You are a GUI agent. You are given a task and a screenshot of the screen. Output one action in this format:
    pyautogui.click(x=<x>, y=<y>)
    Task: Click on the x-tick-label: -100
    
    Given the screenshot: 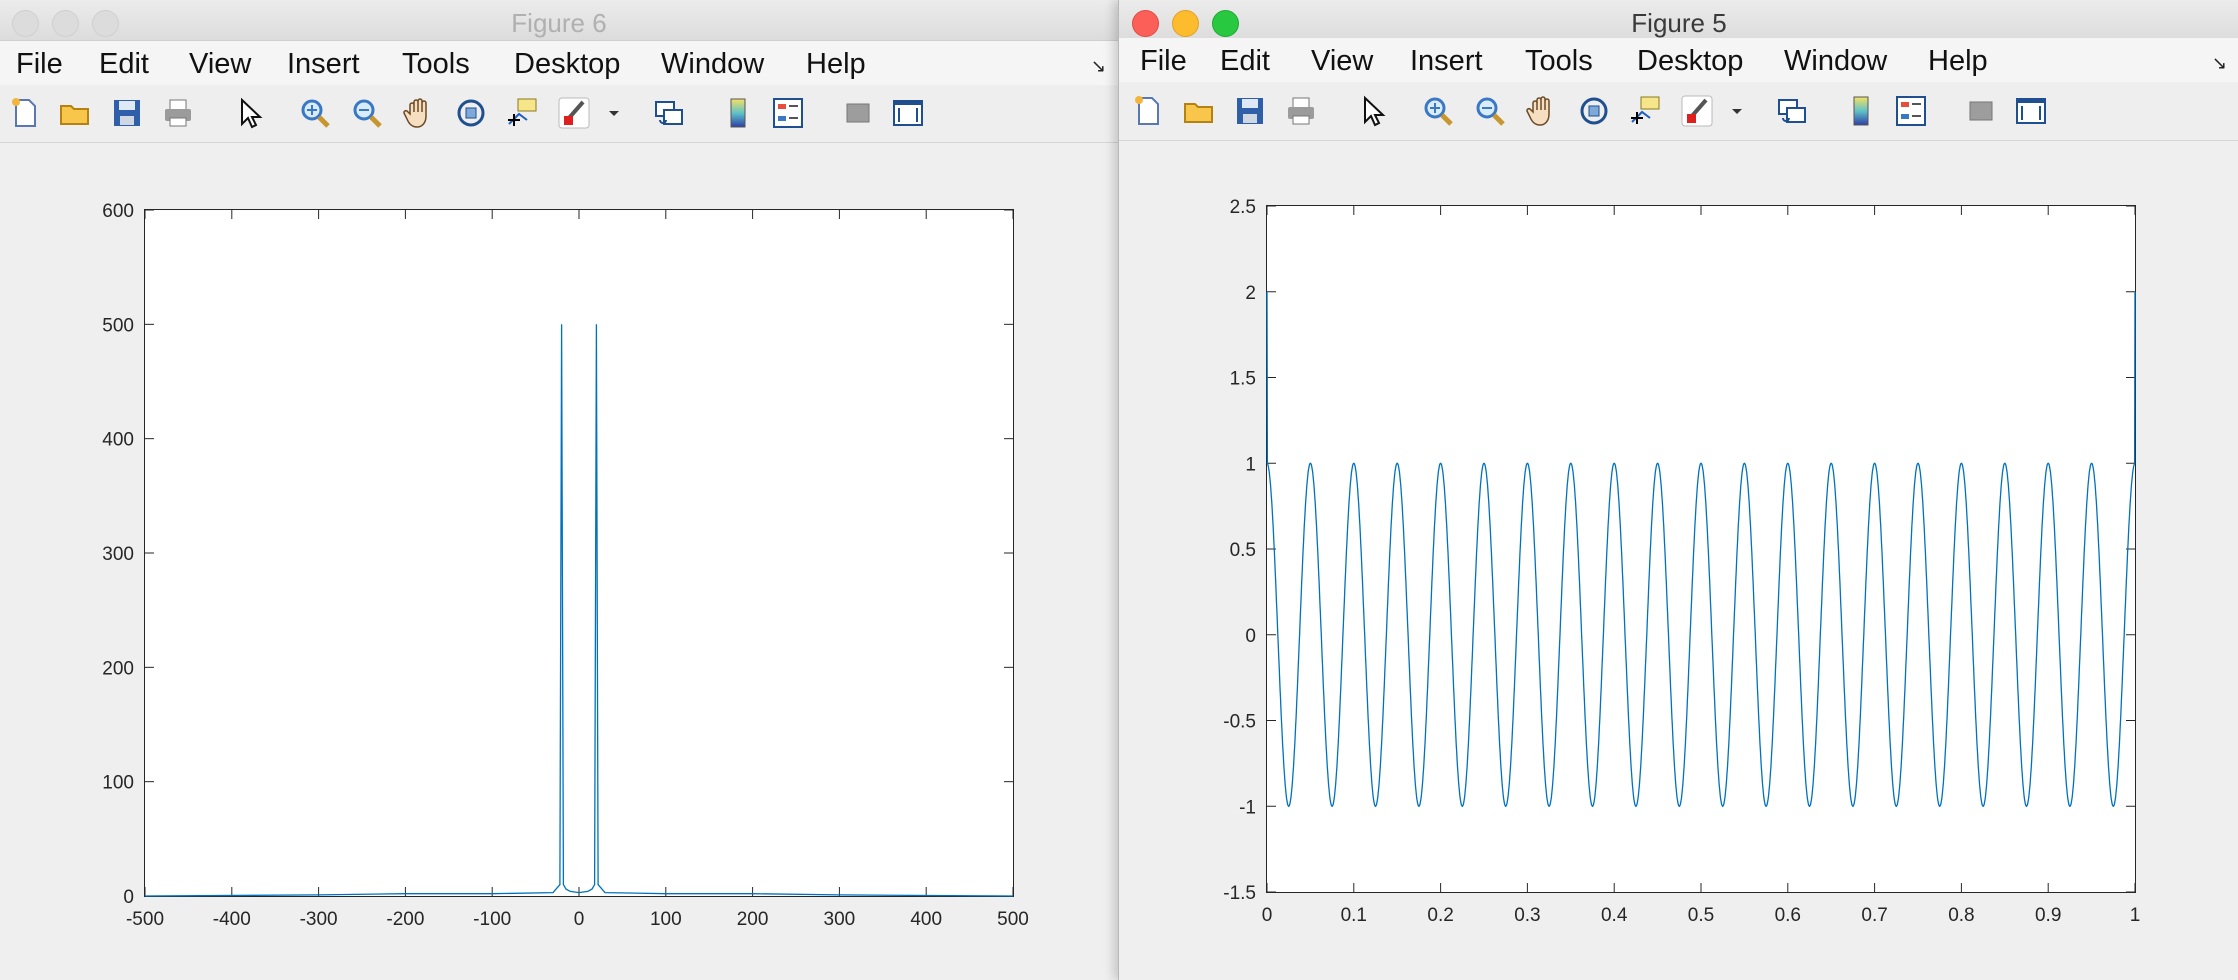 What is the action you would take?
    pyautogui.click(x=492, y=919)
    